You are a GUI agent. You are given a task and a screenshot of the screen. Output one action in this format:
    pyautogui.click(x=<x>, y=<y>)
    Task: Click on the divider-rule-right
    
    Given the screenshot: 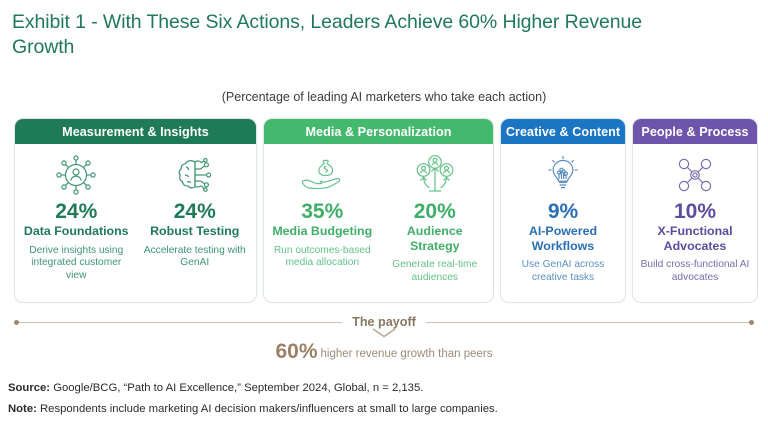 What is the action you would take?
    pyautogui.click(x=587, y=322)
    